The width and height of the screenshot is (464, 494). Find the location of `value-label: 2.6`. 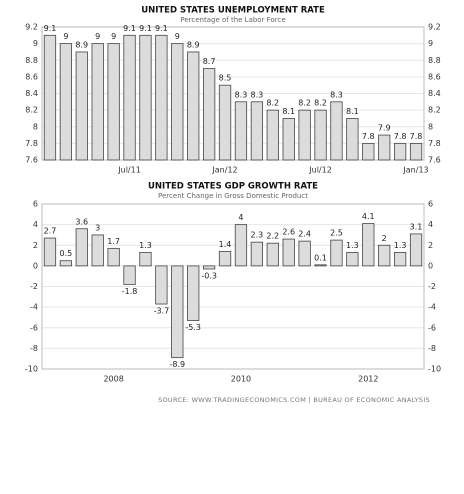

value-label: 2.6 is located at coordinates (288, 232).